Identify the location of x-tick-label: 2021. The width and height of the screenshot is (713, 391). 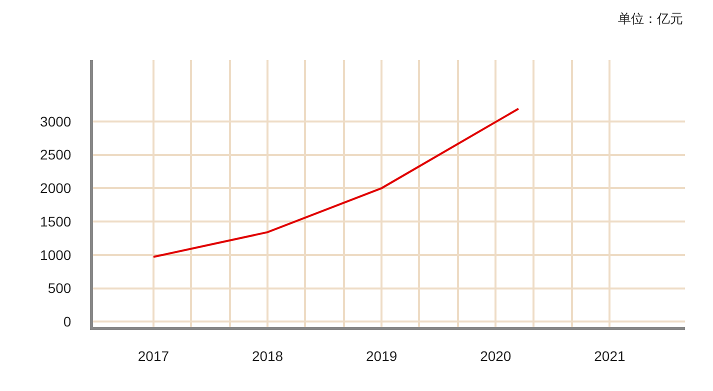
(610, 356).